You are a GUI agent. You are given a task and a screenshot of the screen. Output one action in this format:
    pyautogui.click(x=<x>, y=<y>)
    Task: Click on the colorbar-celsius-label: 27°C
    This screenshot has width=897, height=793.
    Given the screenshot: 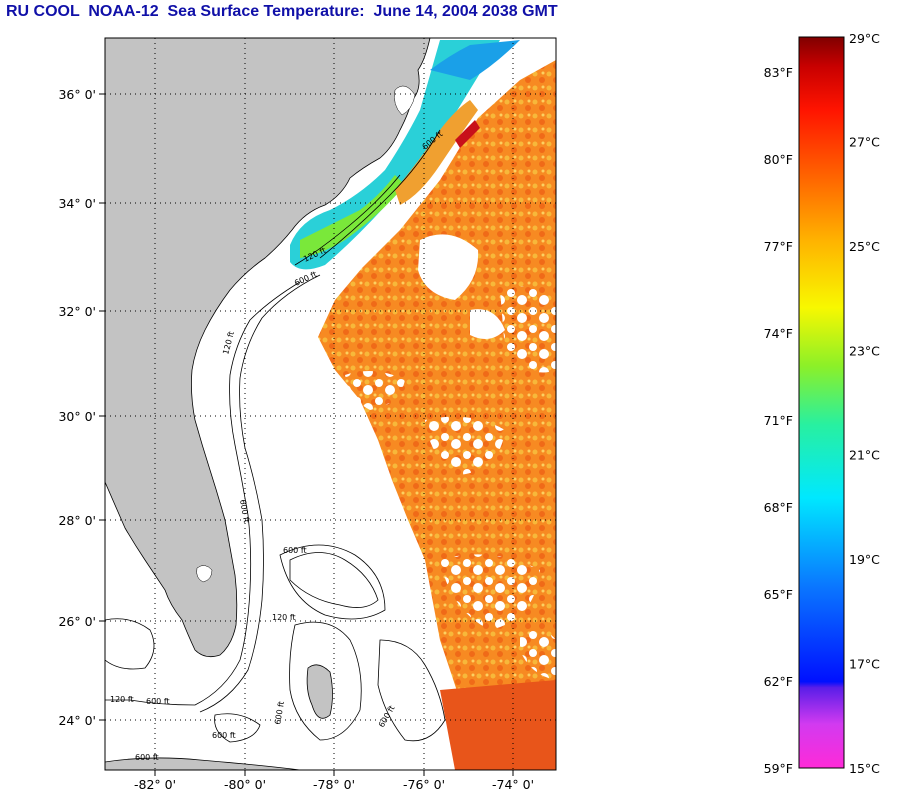 What is the action you would take?
    pyautogui.click(x=864, y=141)
    